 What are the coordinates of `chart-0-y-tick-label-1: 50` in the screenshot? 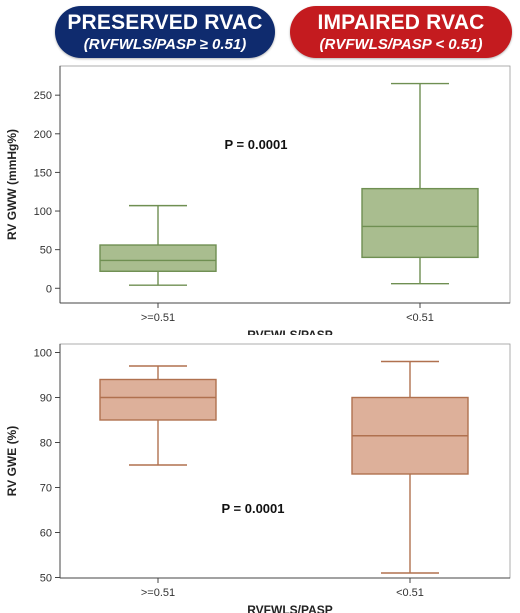 It's located at (46, 251).